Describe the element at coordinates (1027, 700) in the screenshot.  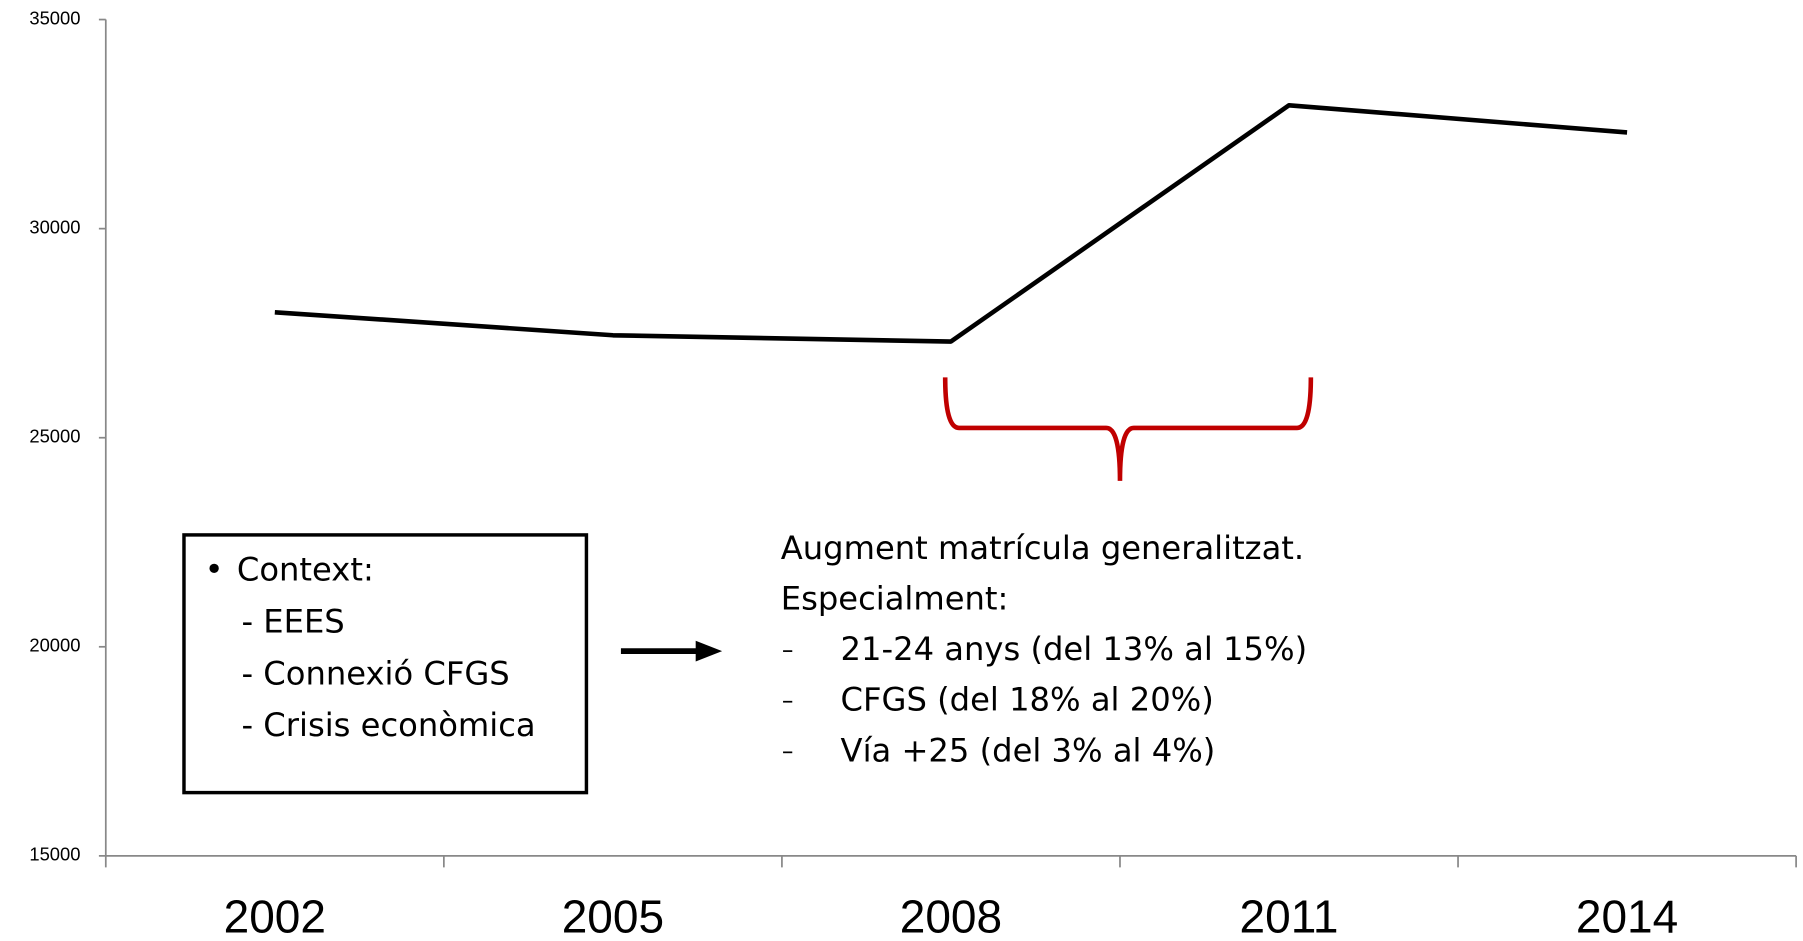
I see `note-item: CFGS (del 18% al 20%)` at that location.